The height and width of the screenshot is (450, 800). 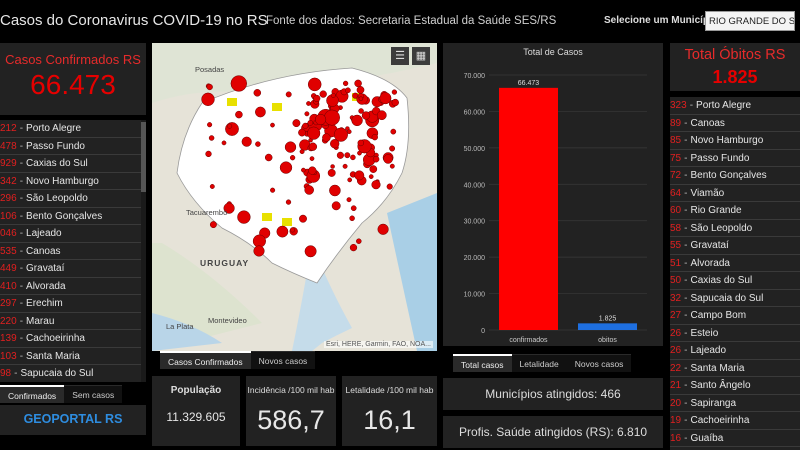 I want to click on list-item: 16- Guaíba, so click(x=735, y=438).